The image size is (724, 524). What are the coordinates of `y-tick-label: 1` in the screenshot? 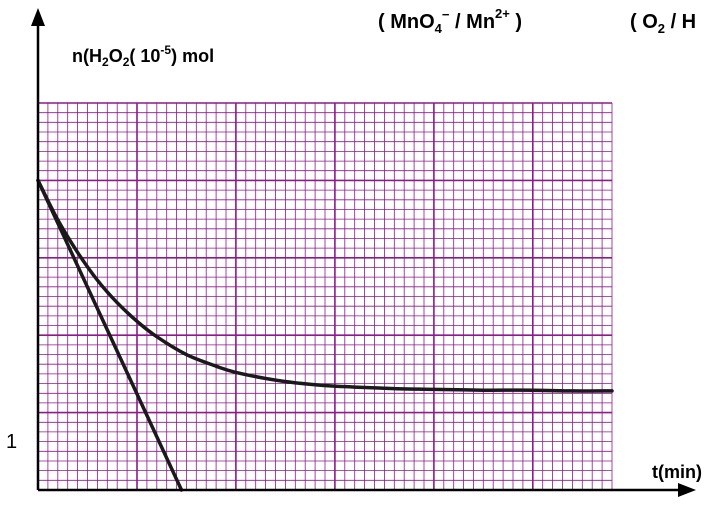 It's located at (11, 442).